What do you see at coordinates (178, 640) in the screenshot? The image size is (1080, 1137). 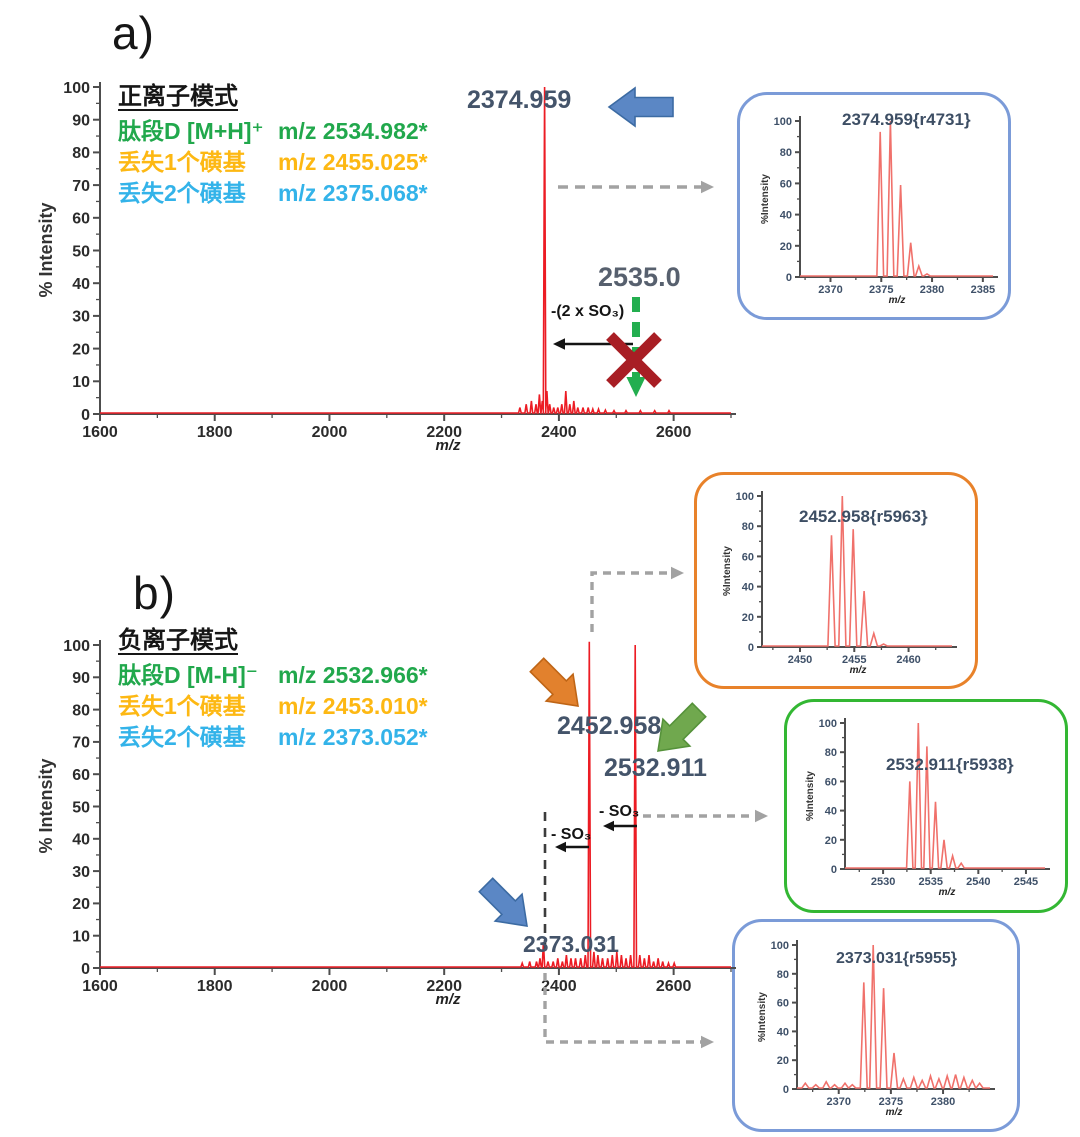 I see `legend-title: 负离子模式` at bounding box center [178, 640].